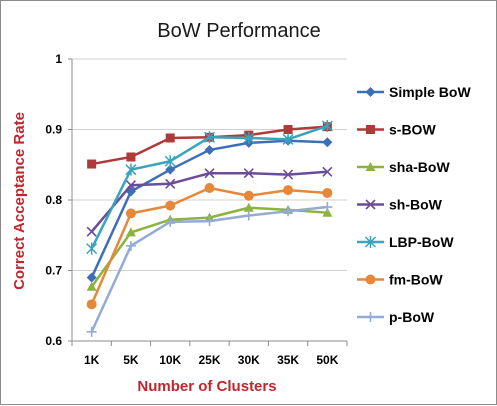  I want to click on data-point-sh-bow, so click(91, 231).